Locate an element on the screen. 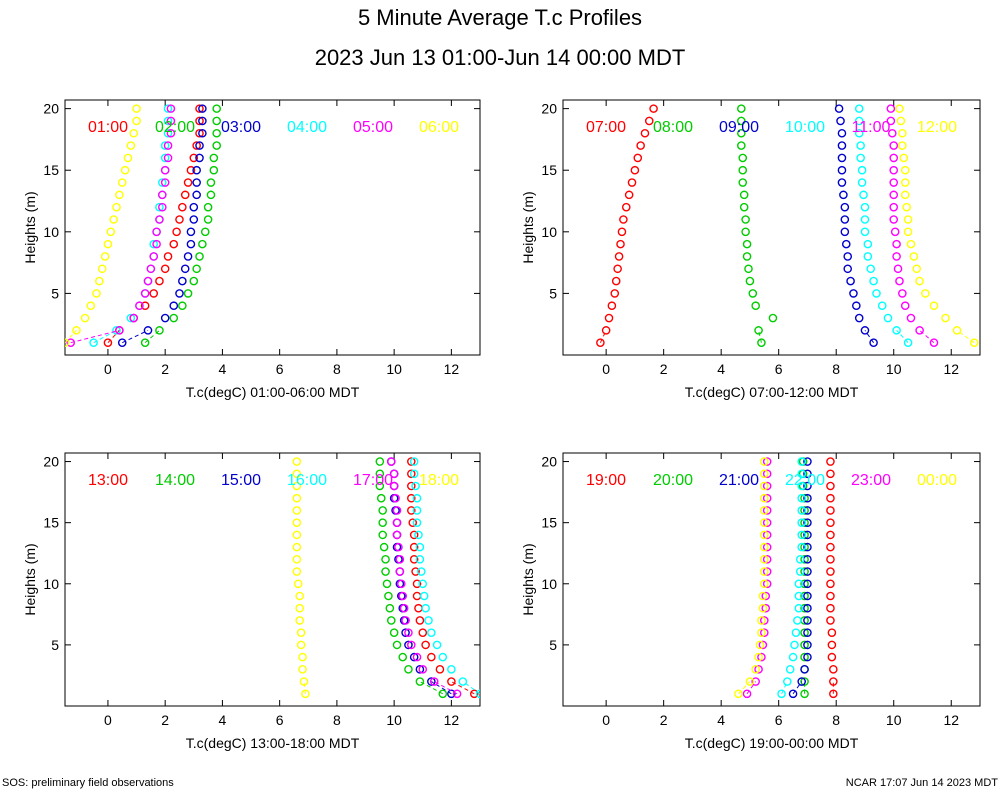 The width and height of the screenshot is (1000, 800). x-tick-label: 4 is located at coordinates (223, 720).